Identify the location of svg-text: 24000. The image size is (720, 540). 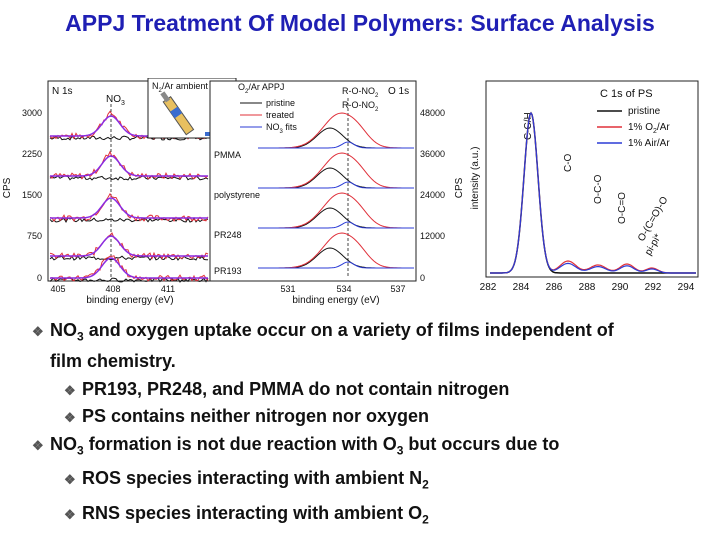
(432, 195).